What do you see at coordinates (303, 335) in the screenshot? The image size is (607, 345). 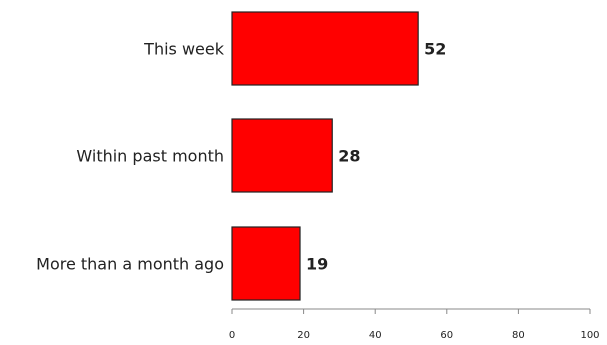 I see `x-tick-label: 20` at bounding box center [303, 335].